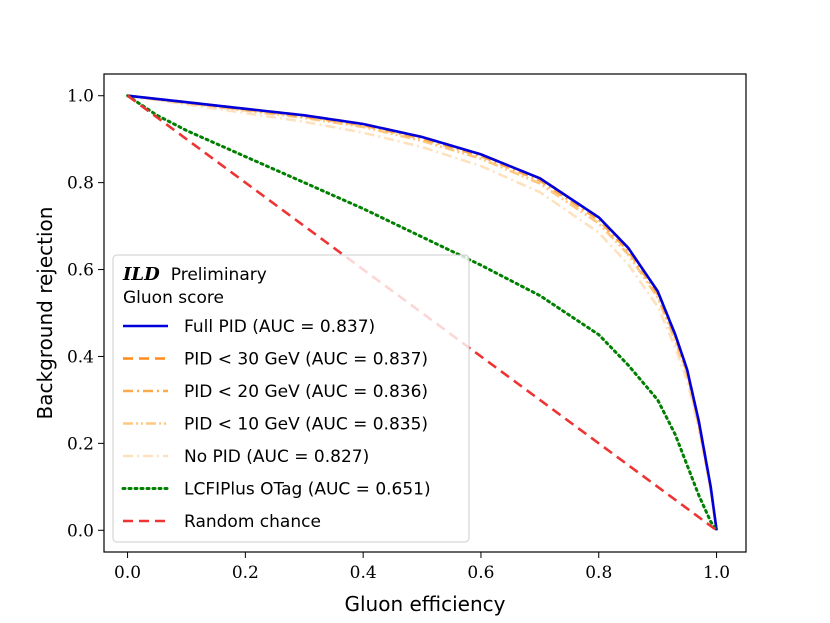  What do you see at coordinates (85, 314) in the screenshot?
I see `y-ticks: 0.0 0.2 0.4 0.6 0.8 1.0` at bounding box center [85, 314].